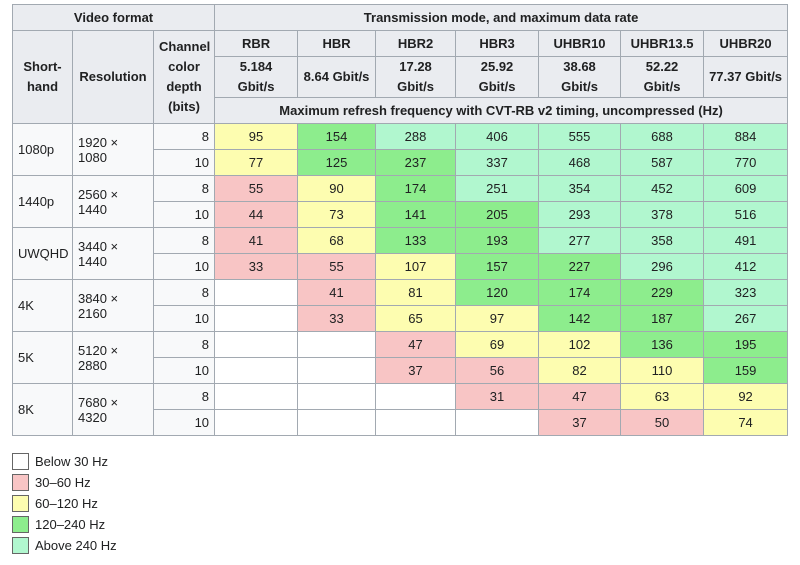  Describe the element at coordinates (416, 370) in the screenshot. I see `rate-cell: 37` at that location.